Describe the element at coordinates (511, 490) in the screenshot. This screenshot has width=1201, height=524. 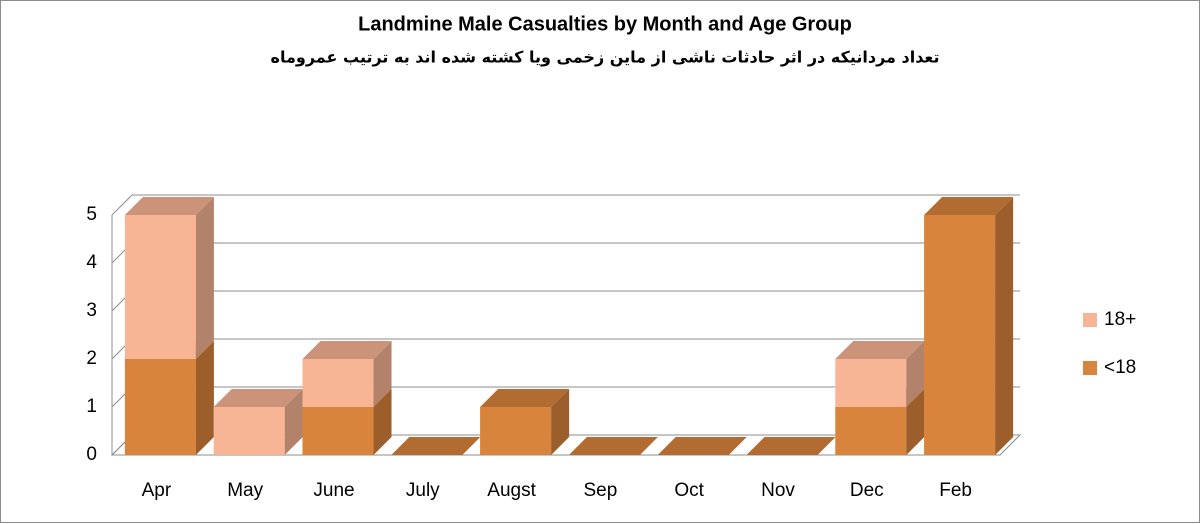
I see `x-tick-label: Augst` at that location.